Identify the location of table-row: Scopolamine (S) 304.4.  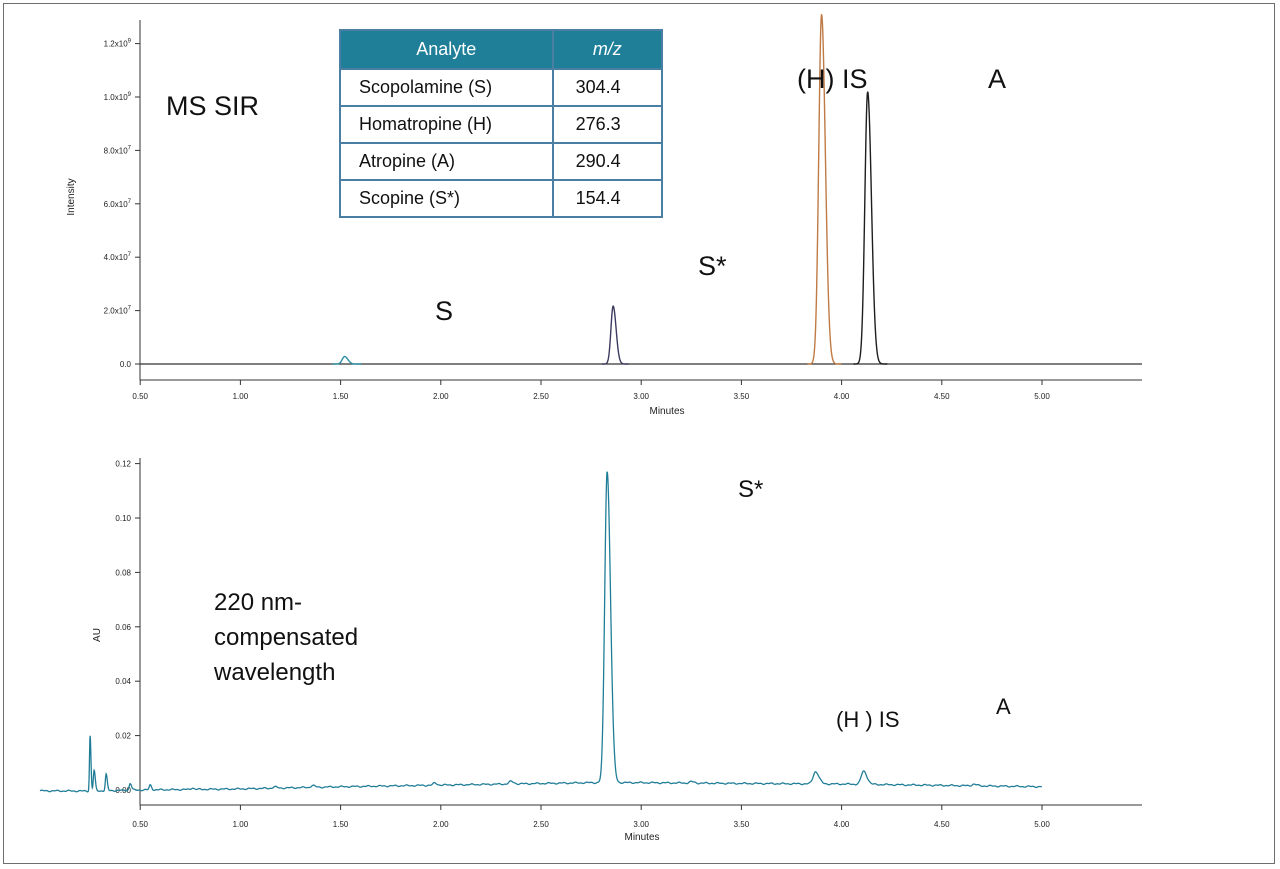
(501, 87).